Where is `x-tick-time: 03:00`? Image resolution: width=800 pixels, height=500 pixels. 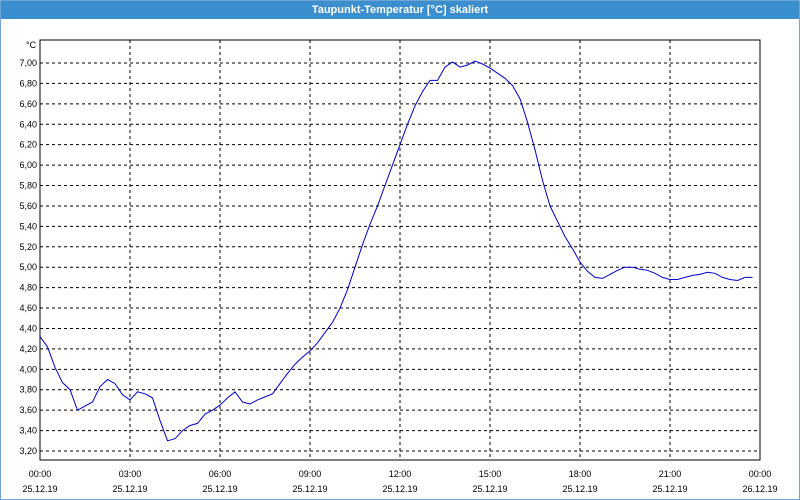 x-tick-time: 03:00 is located at coordinates (130, 474).